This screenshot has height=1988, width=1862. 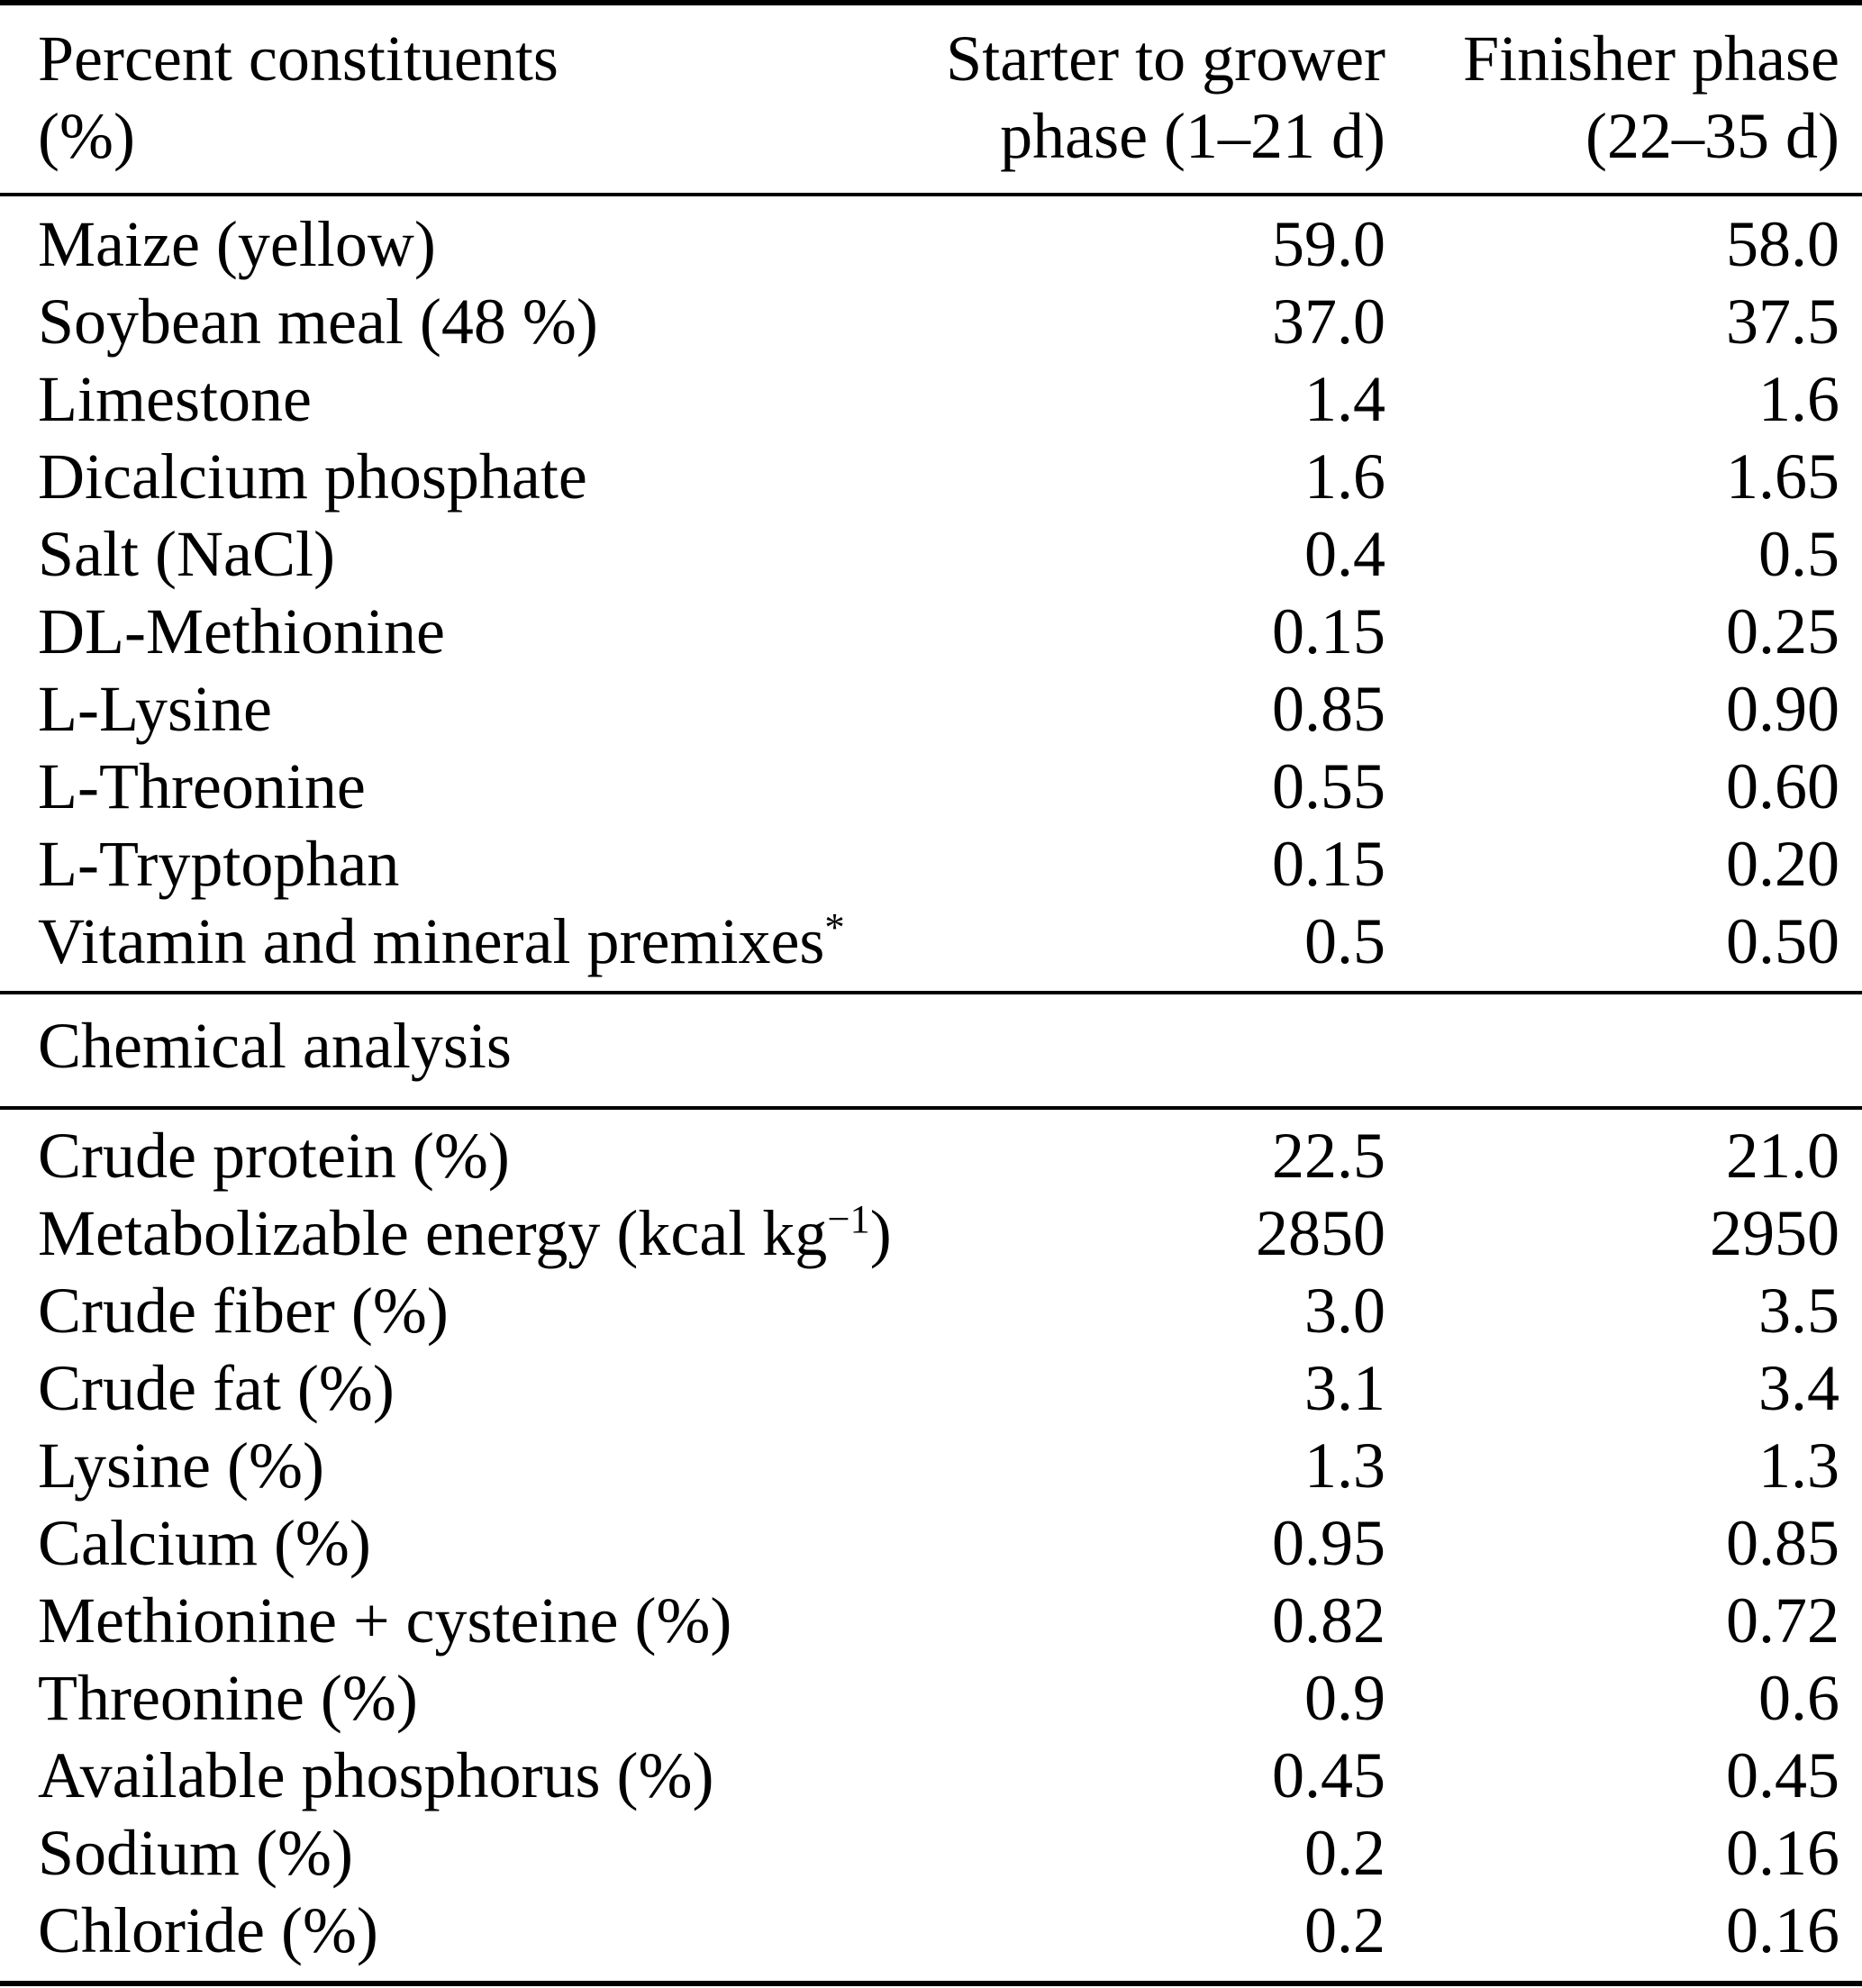 I want to click on table-row: Methionine + cysteine (%) 0.82 0.72, so click(x=931, y=1620).